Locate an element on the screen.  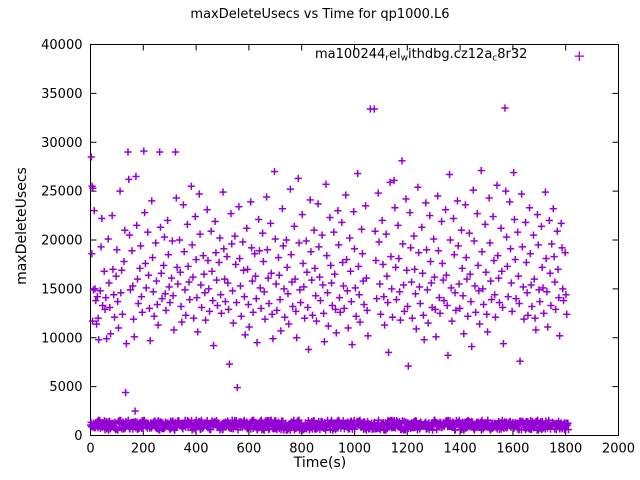
y-tick-label: 30000 is located at coordinates (61, 143).